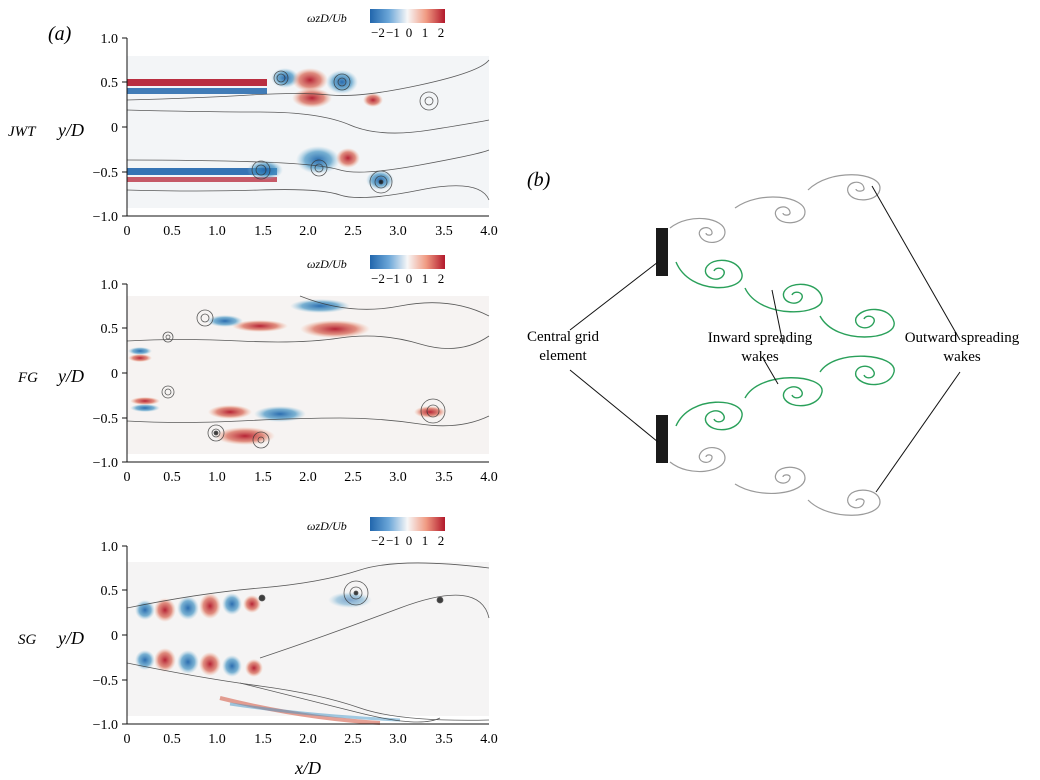  I want to click on vorticity-structures, so click(260, 129).